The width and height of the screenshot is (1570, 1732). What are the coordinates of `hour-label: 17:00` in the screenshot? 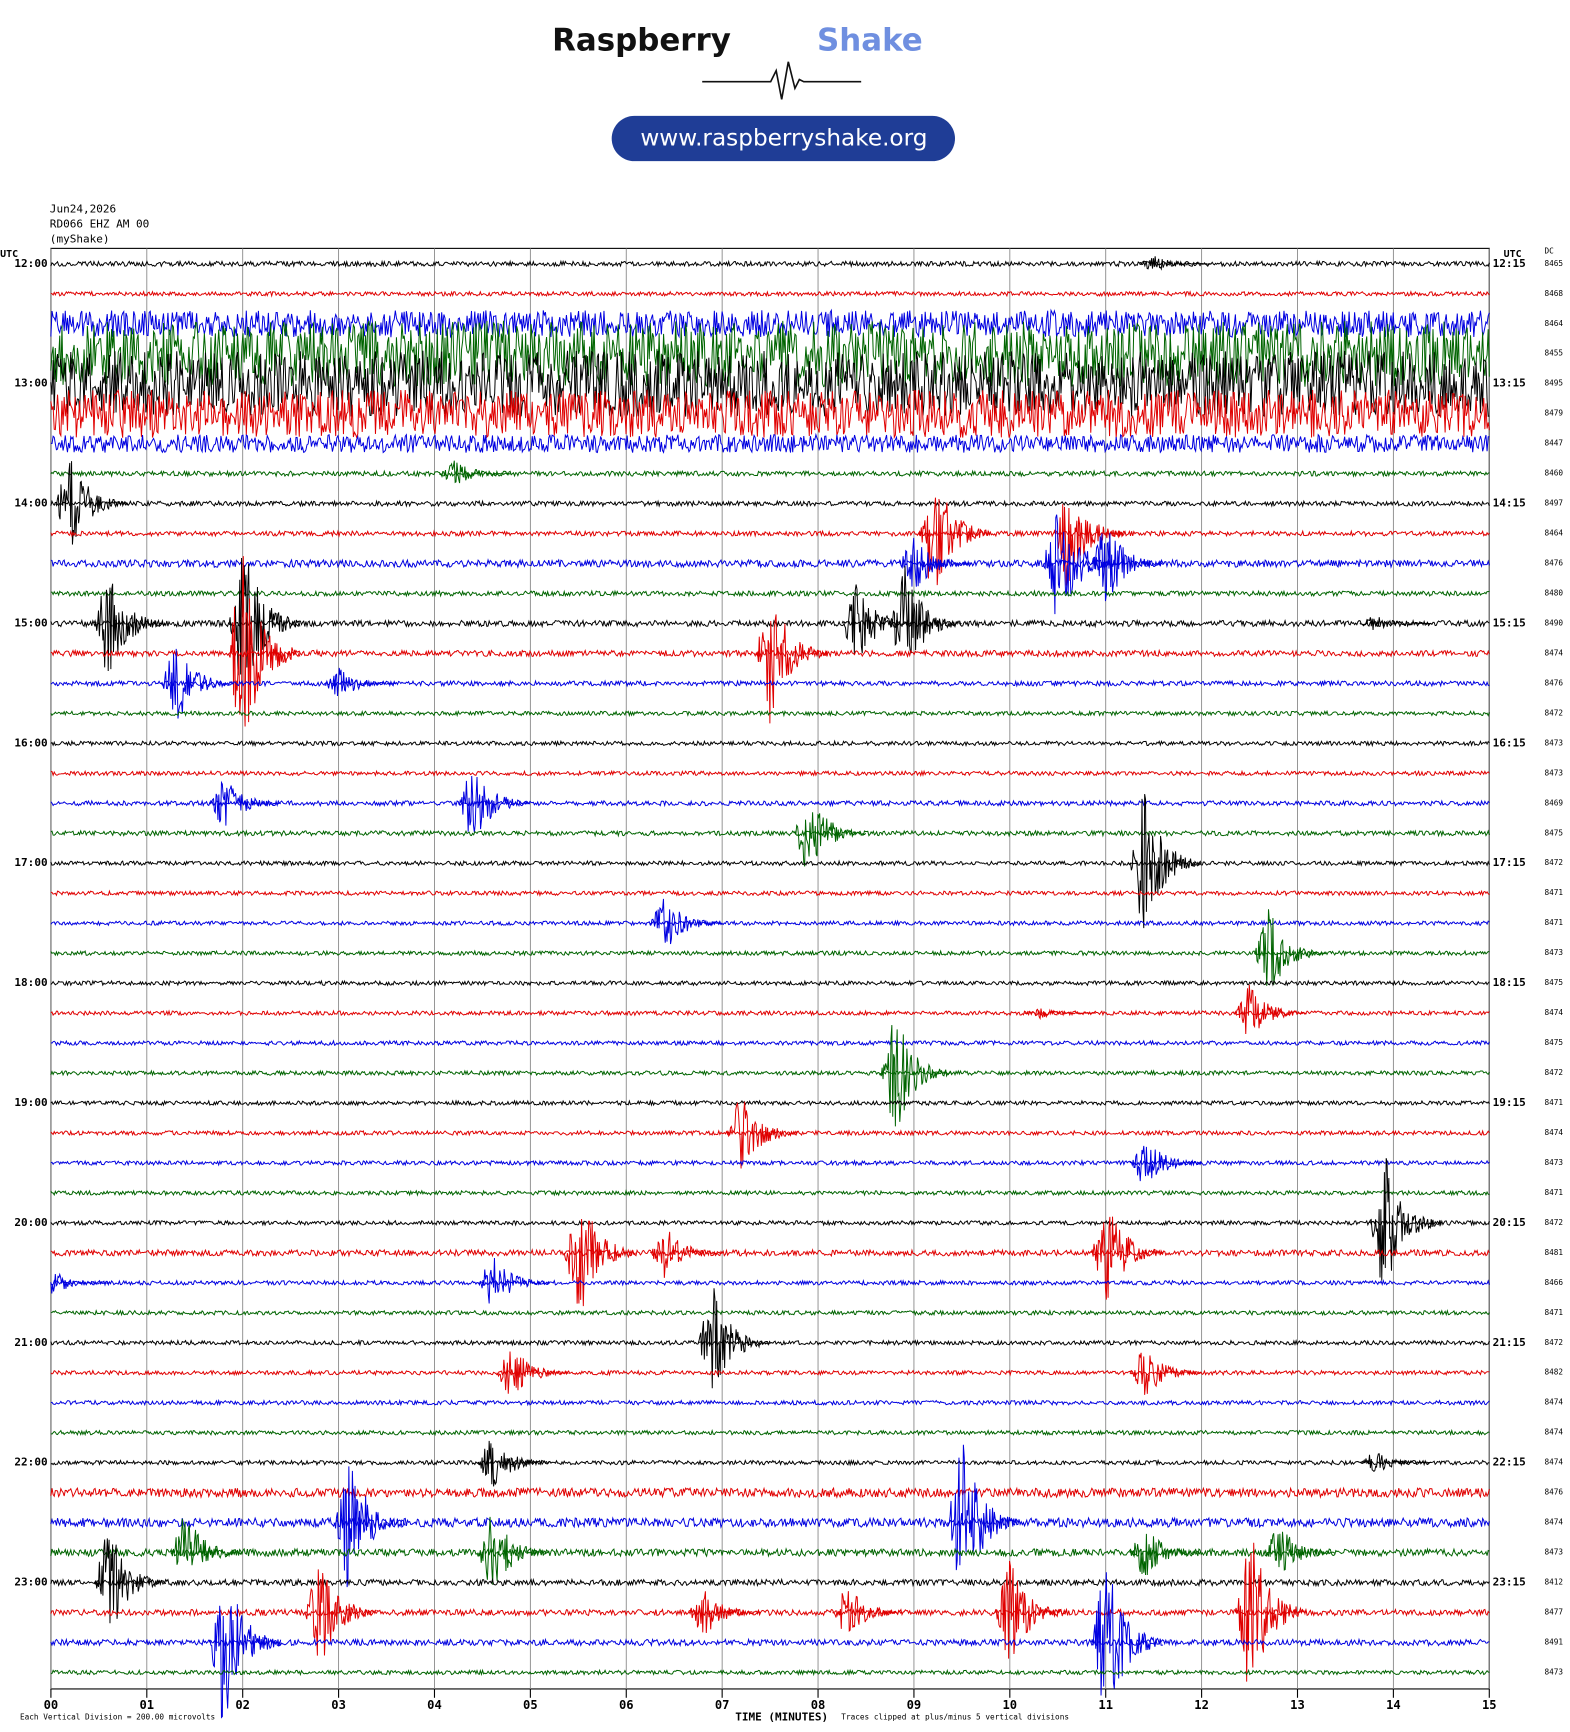 It's located at (30, 862).